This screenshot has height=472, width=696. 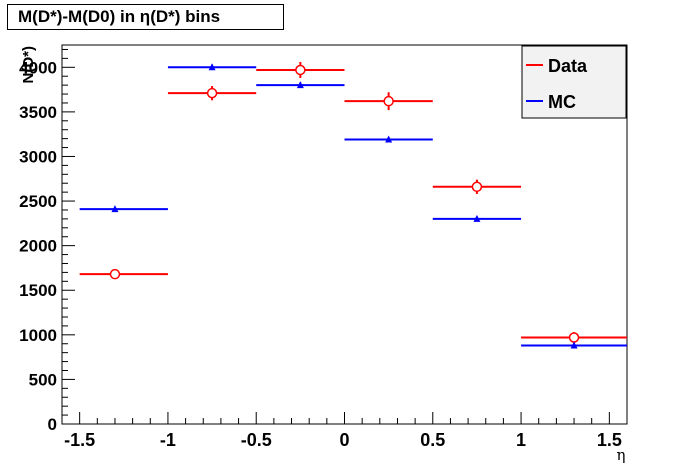 I want to click on x-tick-label: -1, so click(x=168, y=440).